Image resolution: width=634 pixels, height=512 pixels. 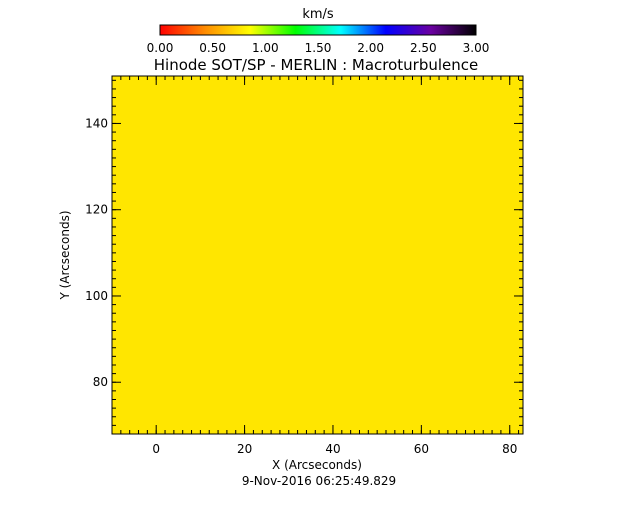 I want to click on colorbar-ticks: 0.00 0.50 1.00 1.50 2.00 2.50 3.00, so click(x=318, y=48).